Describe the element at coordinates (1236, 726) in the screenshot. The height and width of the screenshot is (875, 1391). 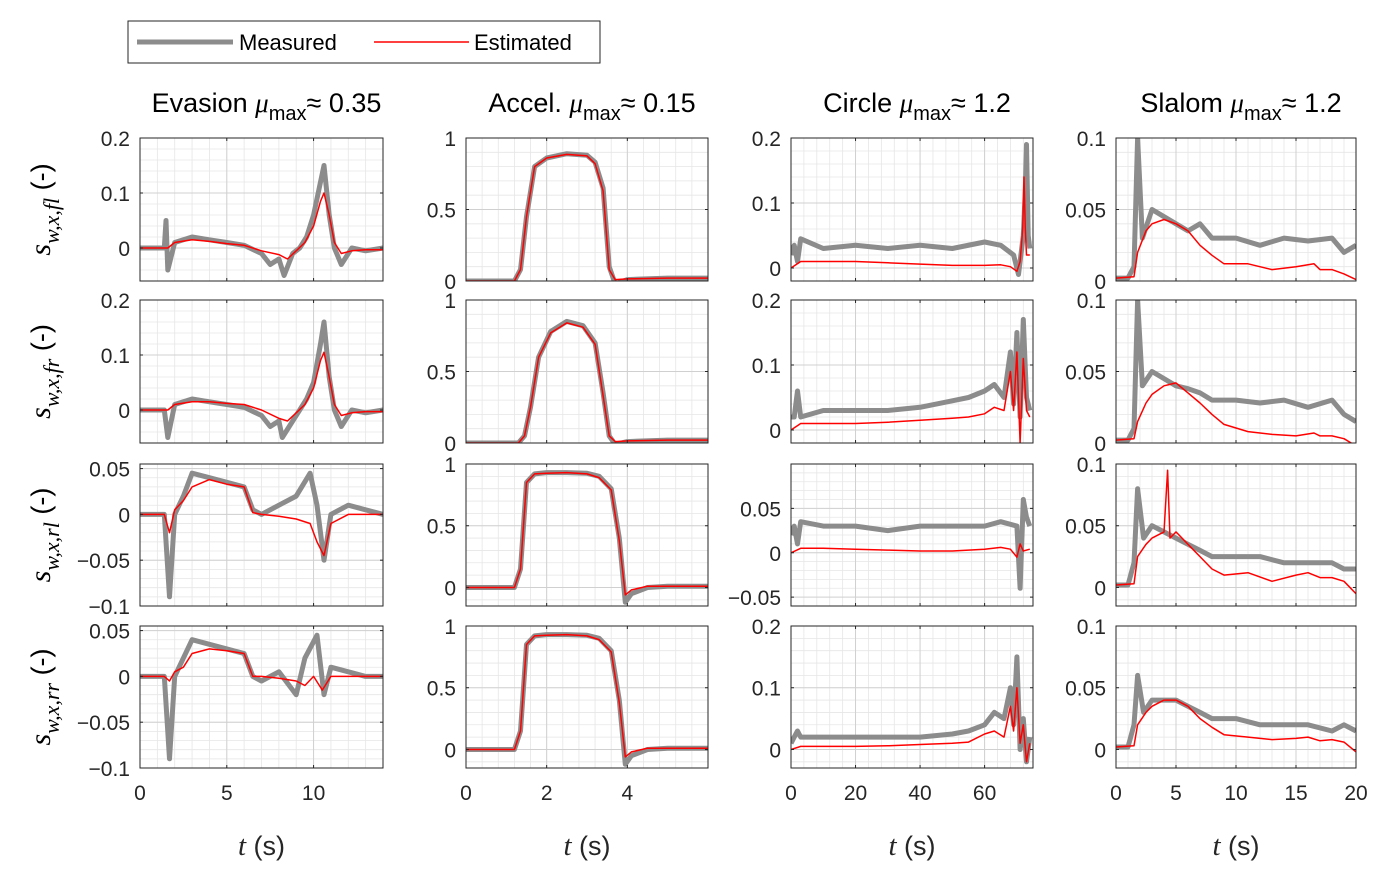
I see `panel-r4-c4-estimated-line` at that location.